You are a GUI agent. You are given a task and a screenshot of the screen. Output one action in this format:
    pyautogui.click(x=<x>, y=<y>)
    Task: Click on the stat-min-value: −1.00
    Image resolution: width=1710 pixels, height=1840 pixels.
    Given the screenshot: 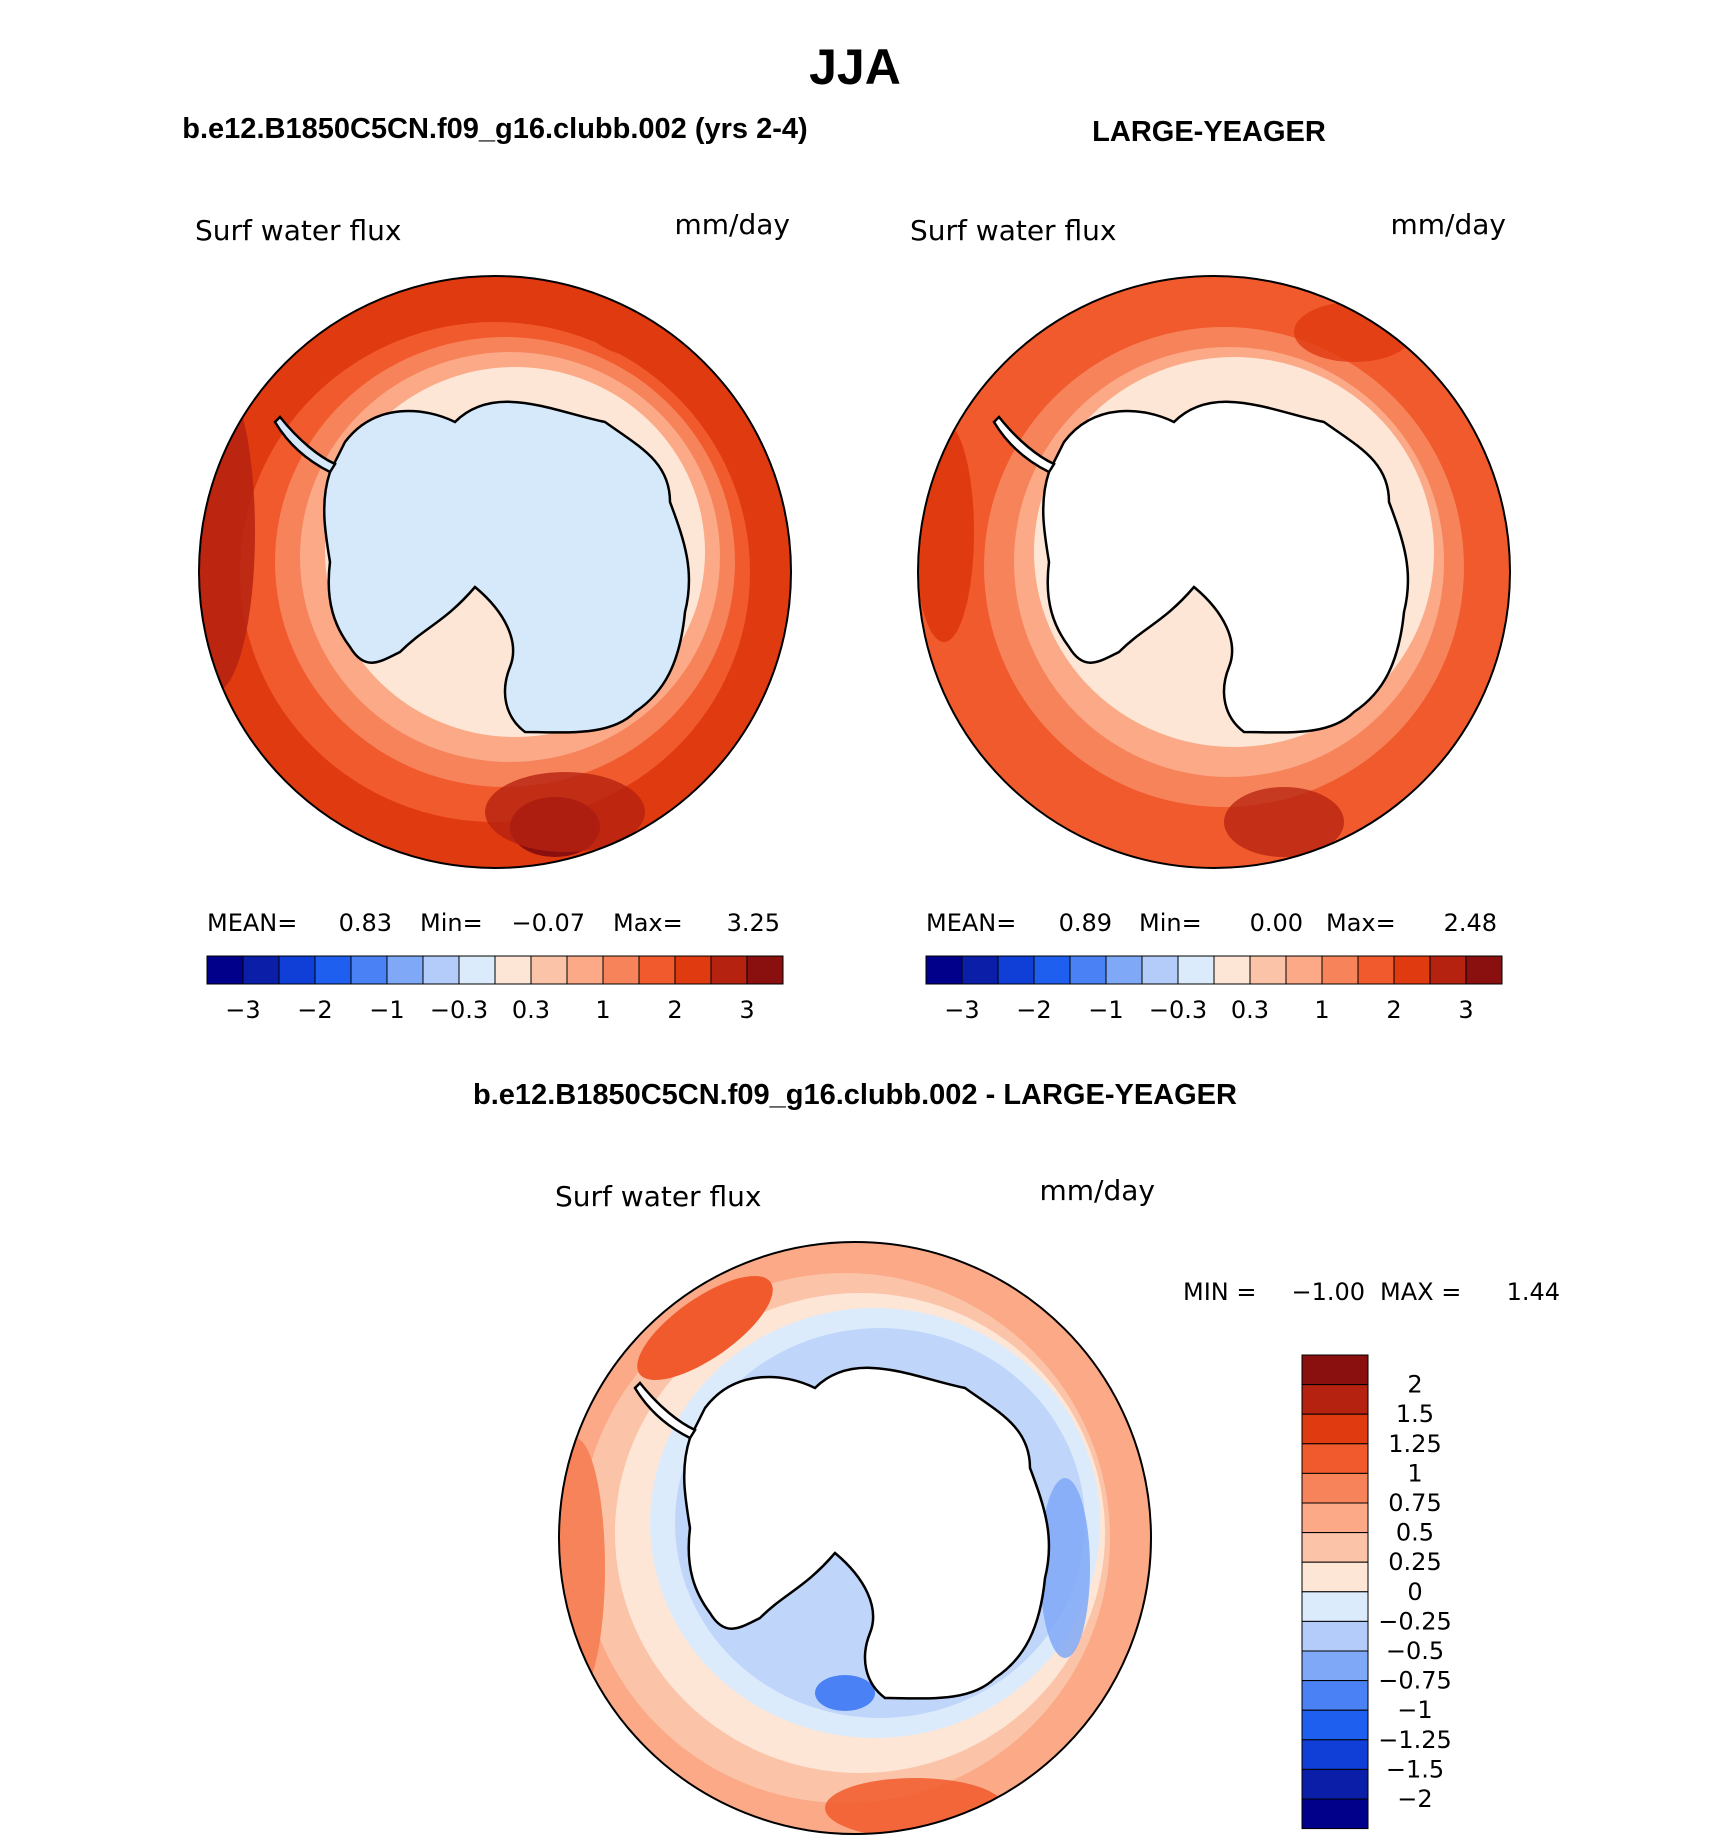 What is the action you would take?
    pyautogui.click(x=1328, y=1292)
    